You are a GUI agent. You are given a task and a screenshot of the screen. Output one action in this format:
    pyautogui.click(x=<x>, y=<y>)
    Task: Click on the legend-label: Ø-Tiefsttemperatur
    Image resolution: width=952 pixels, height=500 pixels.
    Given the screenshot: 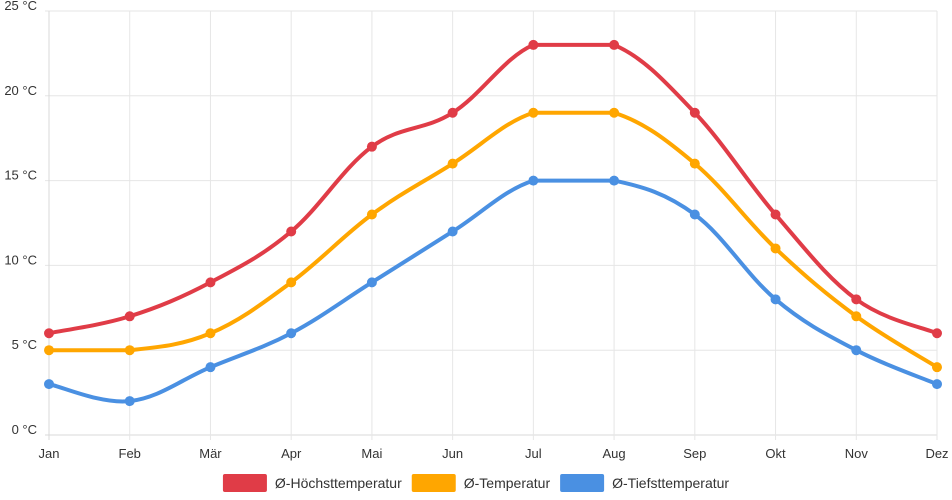 What is the action you would take?
    pyautogui.click(x=670, y=483)
    